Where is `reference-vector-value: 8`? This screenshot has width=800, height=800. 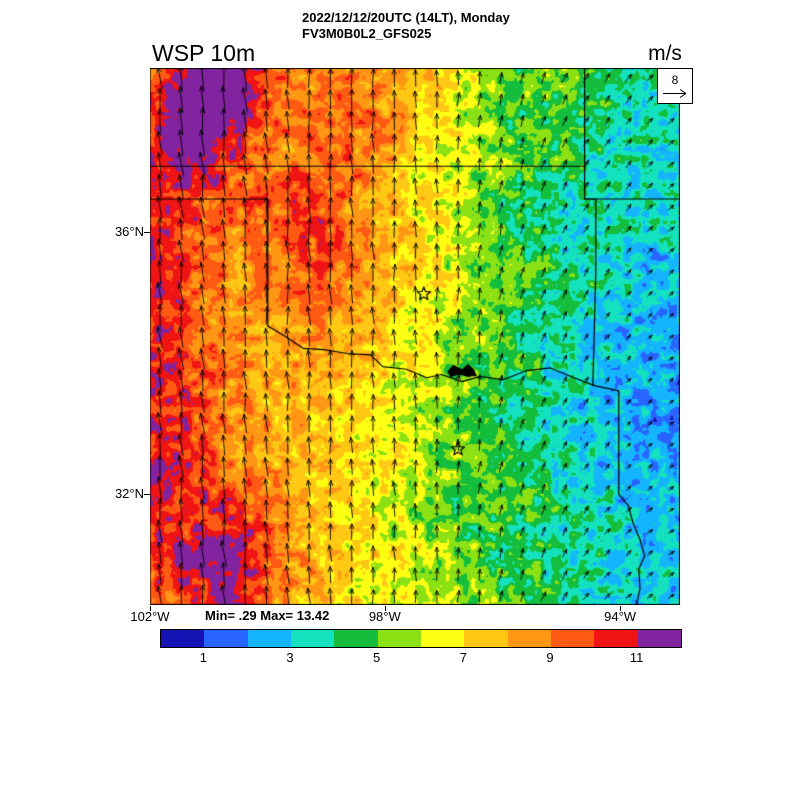
reference-vector-value: 8 is located at coordinates (675, 79).